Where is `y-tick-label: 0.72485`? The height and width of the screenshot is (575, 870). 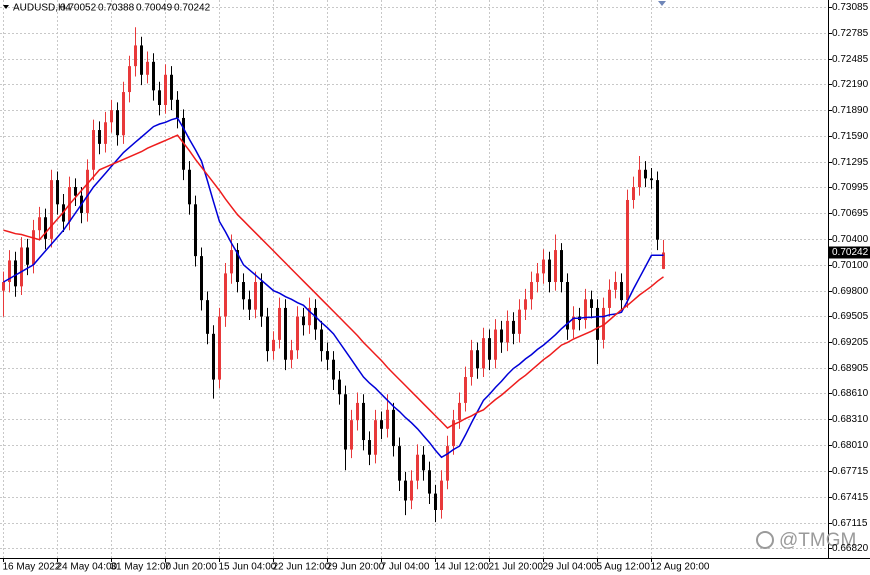 y-tick-label: 0.72485 is located at coordinates (850, 59).